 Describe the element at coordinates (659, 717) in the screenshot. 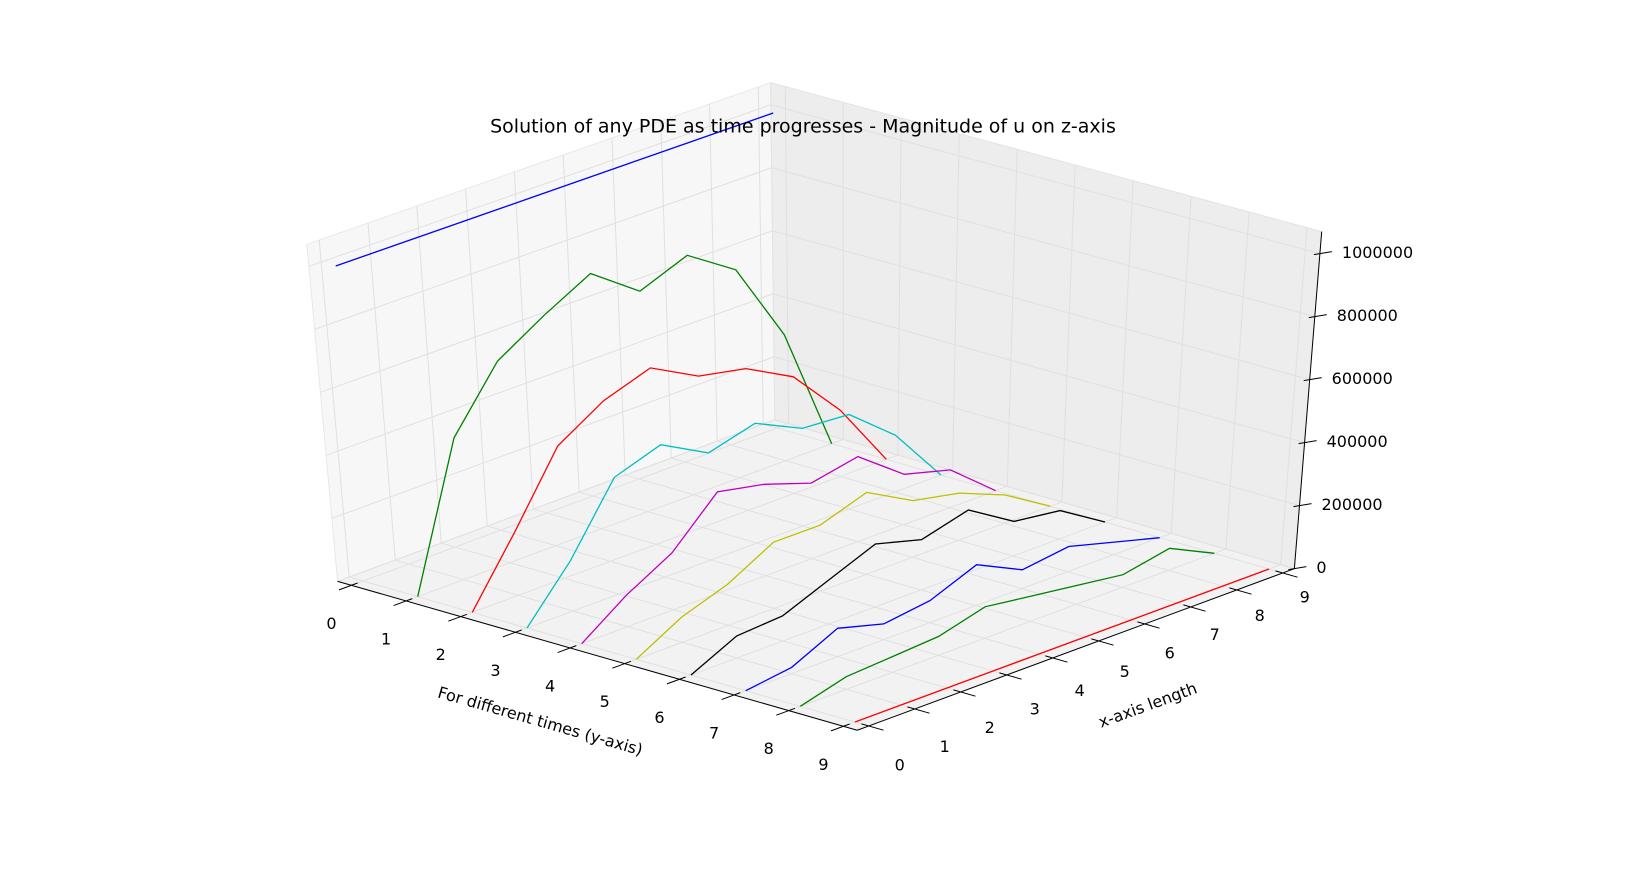

I see `y-tick-label: 6` at that location.